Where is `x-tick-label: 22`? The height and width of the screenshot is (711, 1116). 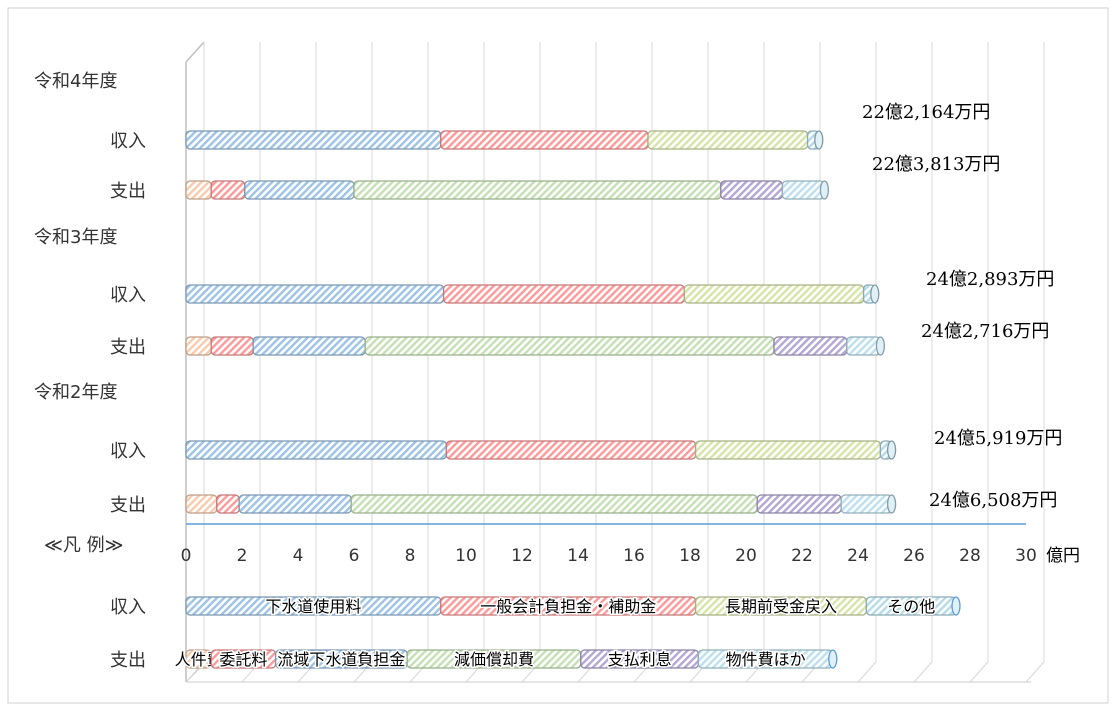 x-tick-label: 22 is located at coordinates (802, 556).